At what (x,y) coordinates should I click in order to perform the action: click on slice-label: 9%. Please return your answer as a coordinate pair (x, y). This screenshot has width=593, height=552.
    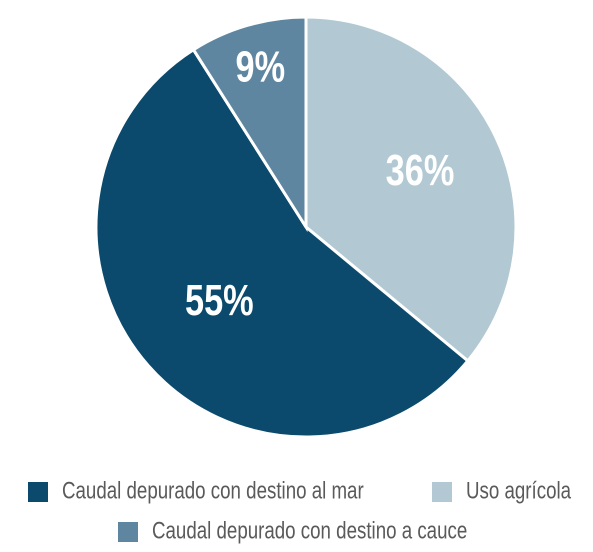
    Looking at the image, I should click on (261, 66).